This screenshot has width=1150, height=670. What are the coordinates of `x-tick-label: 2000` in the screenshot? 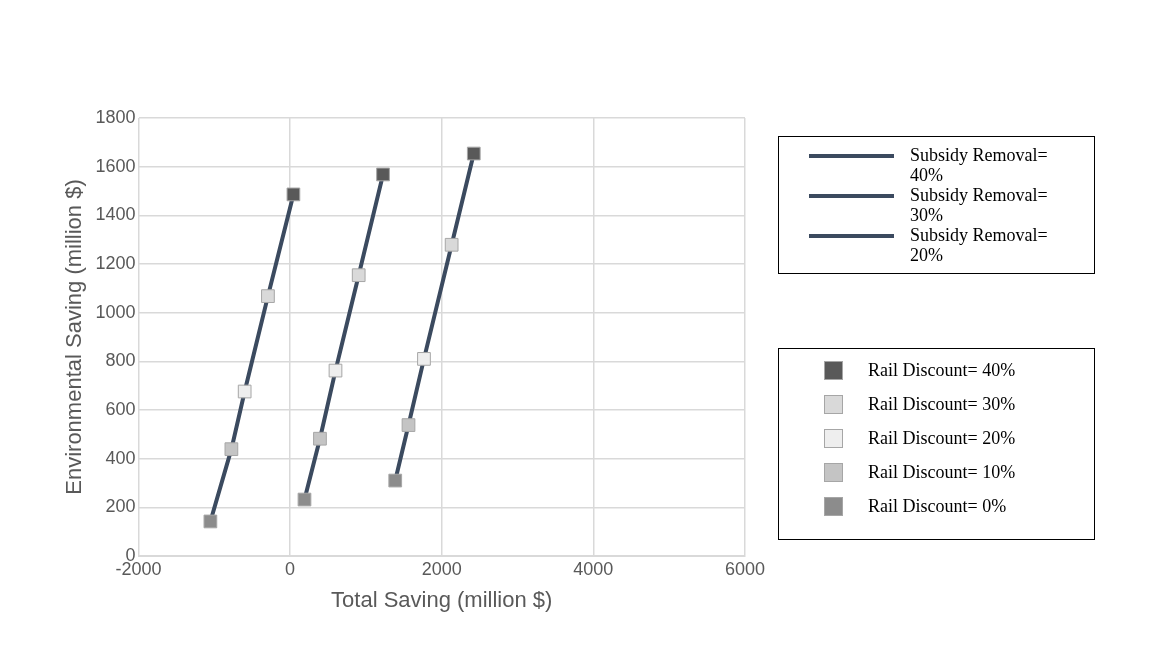 It's located at (441, 568).